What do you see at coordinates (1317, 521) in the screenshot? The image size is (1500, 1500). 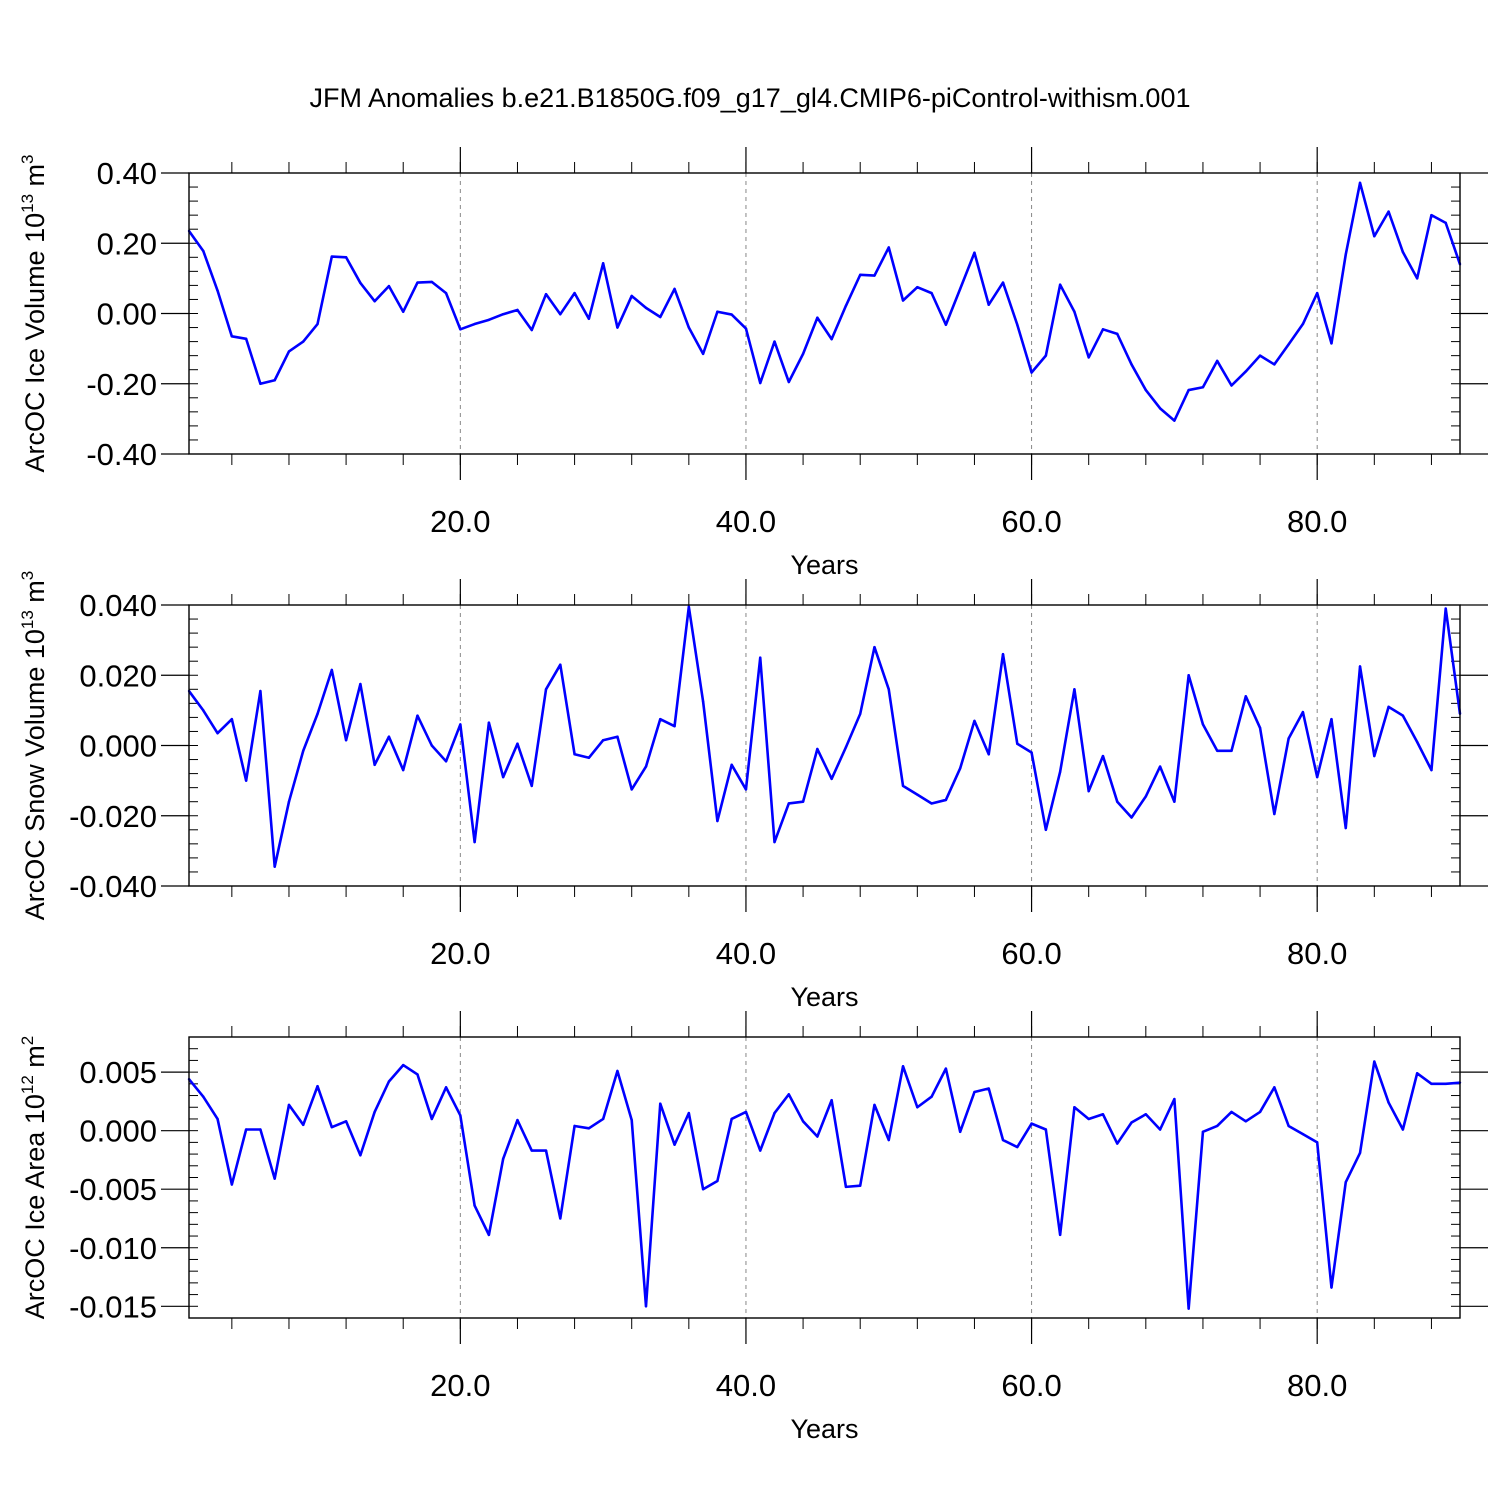 I see `x-tick-label: 80.0` at bounding box center [1317, 521].